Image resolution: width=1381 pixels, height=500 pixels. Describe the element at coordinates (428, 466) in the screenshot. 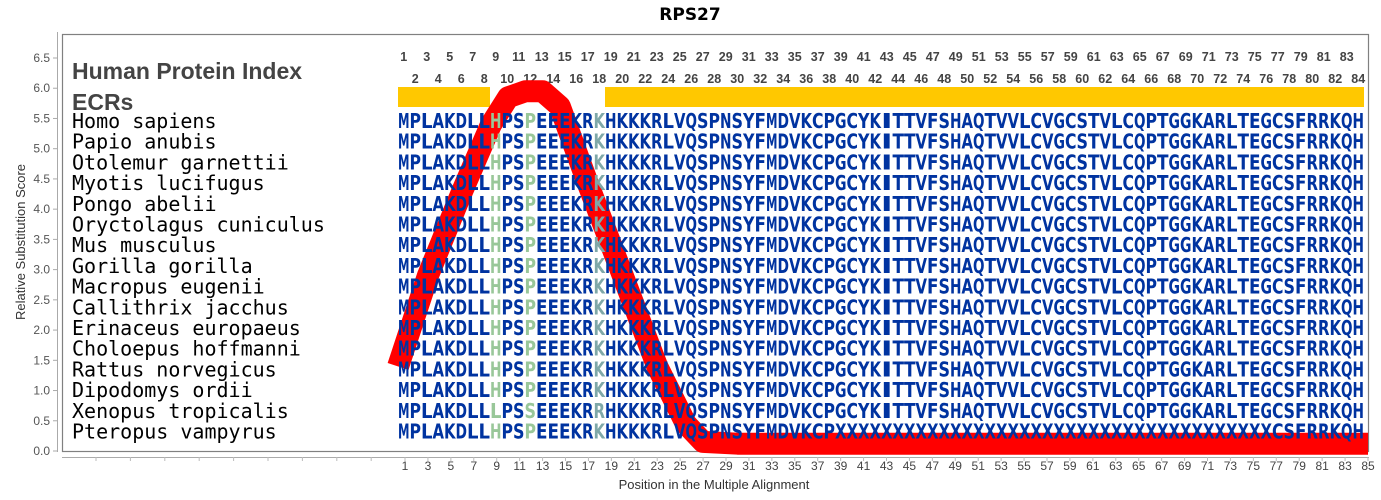

I see `x-tick-label: 3` at that location.